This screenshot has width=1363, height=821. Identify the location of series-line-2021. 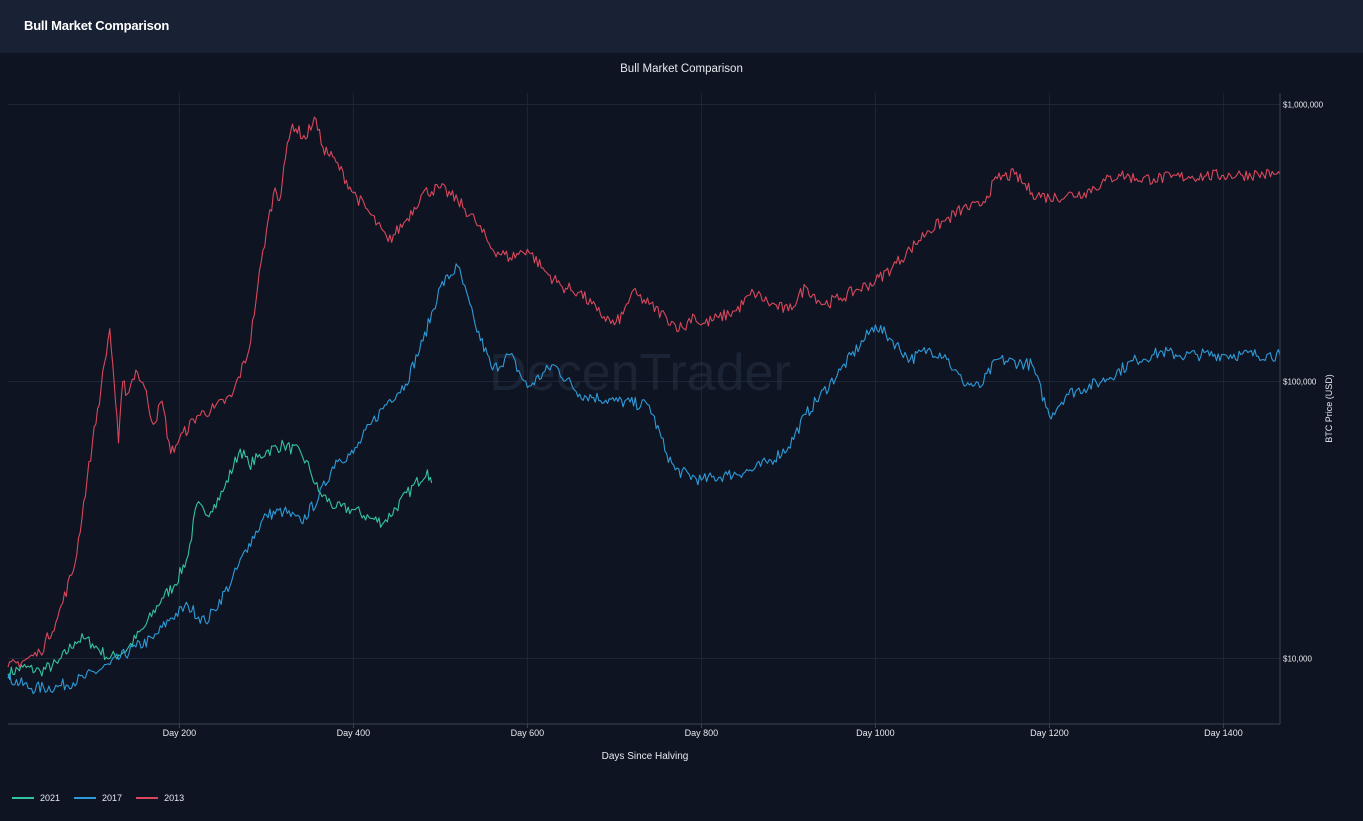
(220, 559).